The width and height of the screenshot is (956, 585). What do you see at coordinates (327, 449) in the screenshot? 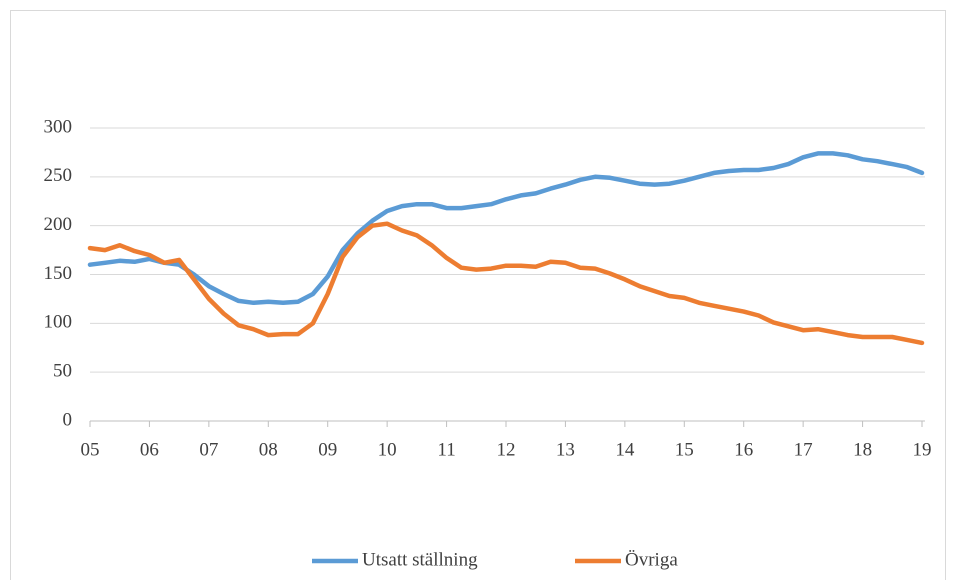
I see `x-tick-label: 09` at bounding box center [327, 449].